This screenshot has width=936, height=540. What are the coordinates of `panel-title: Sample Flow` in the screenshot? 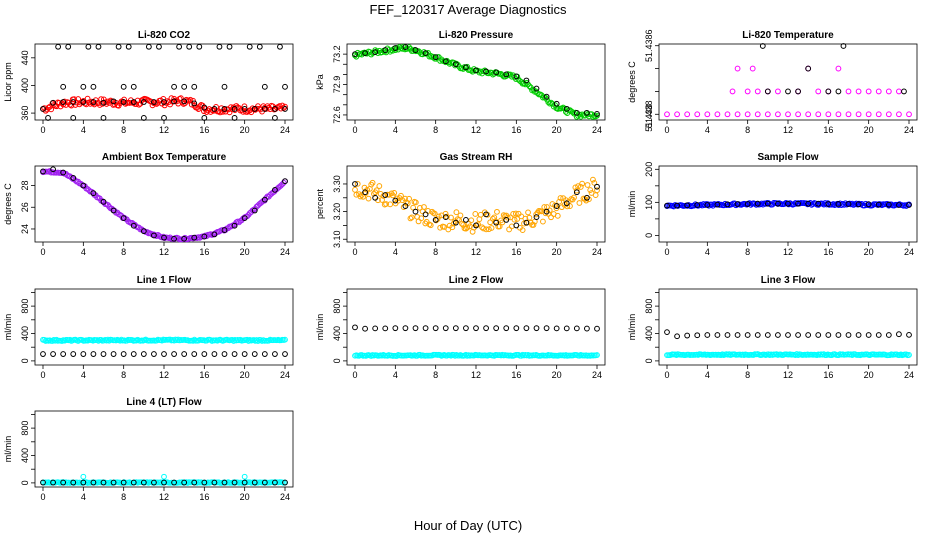 It's located at (787, 157).